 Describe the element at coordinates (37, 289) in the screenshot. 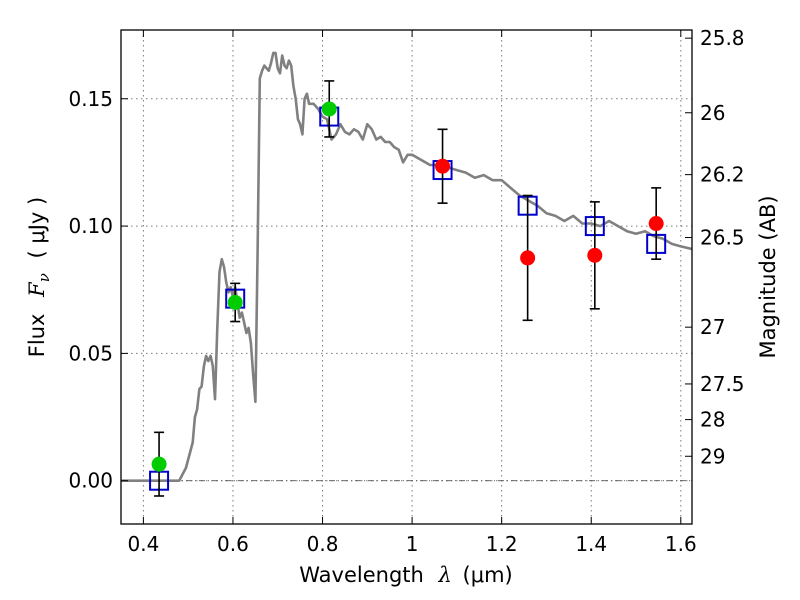

I see `y-axis-title-symbol: F` at that location.